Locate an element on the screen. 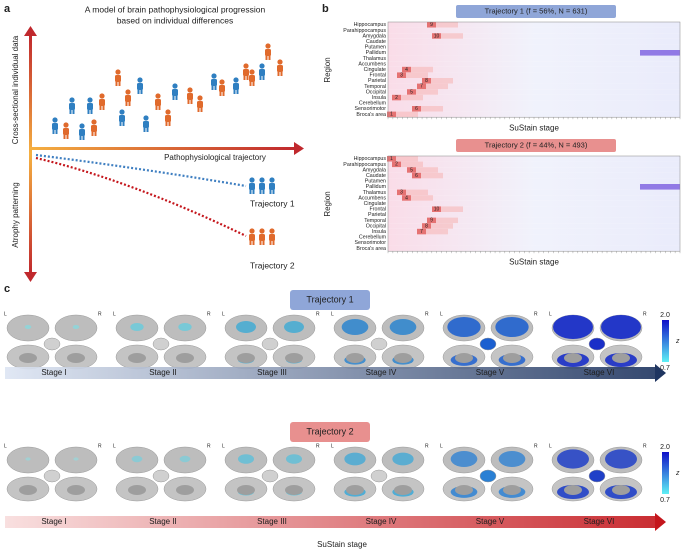 Image resolution: width=685 pixels, height=551 pixels. colorbar-min: 0.7 is located at coordinates (665, 500).